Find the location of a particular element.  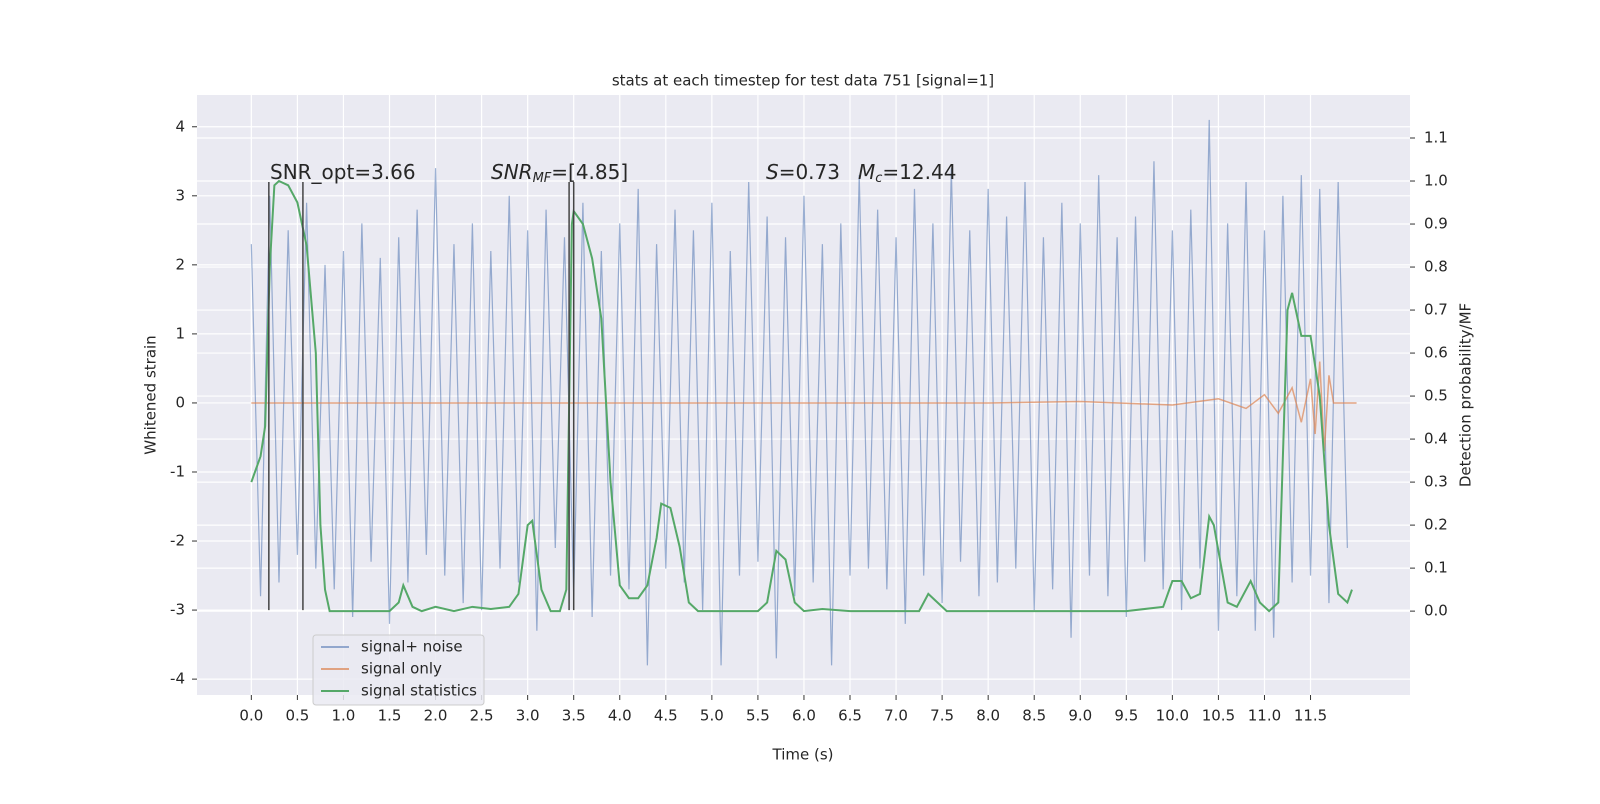

annotation-sub: MF is located at coordinates (542, 178).